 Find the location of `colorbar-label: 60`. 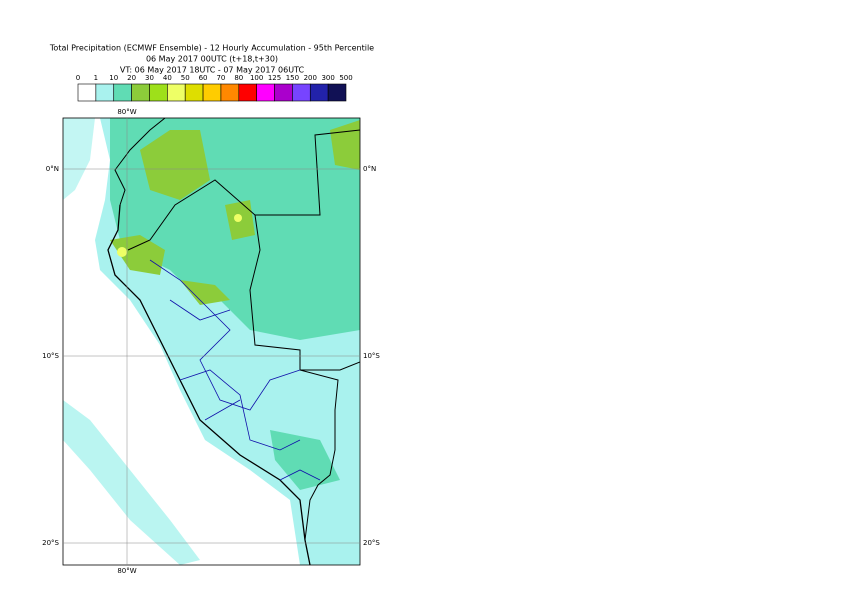

colorbar-label: 60 is located at coordinates (203, 78).